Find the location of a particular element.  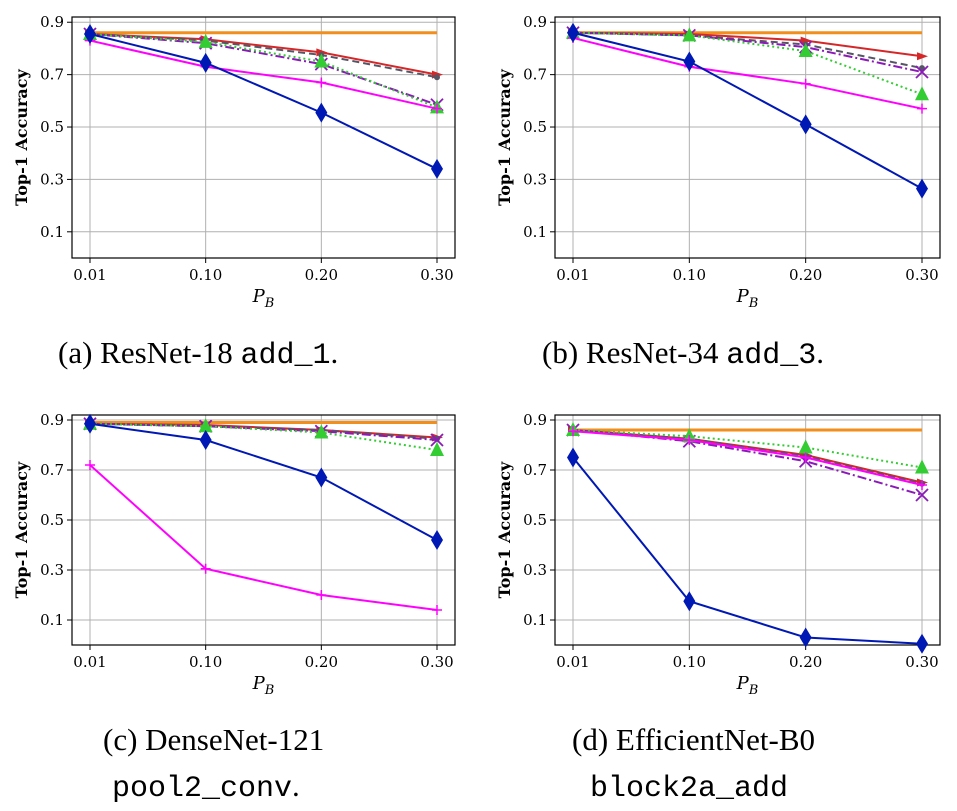

caption-d-line2: block2a_add is located at coordinates (689, 787).